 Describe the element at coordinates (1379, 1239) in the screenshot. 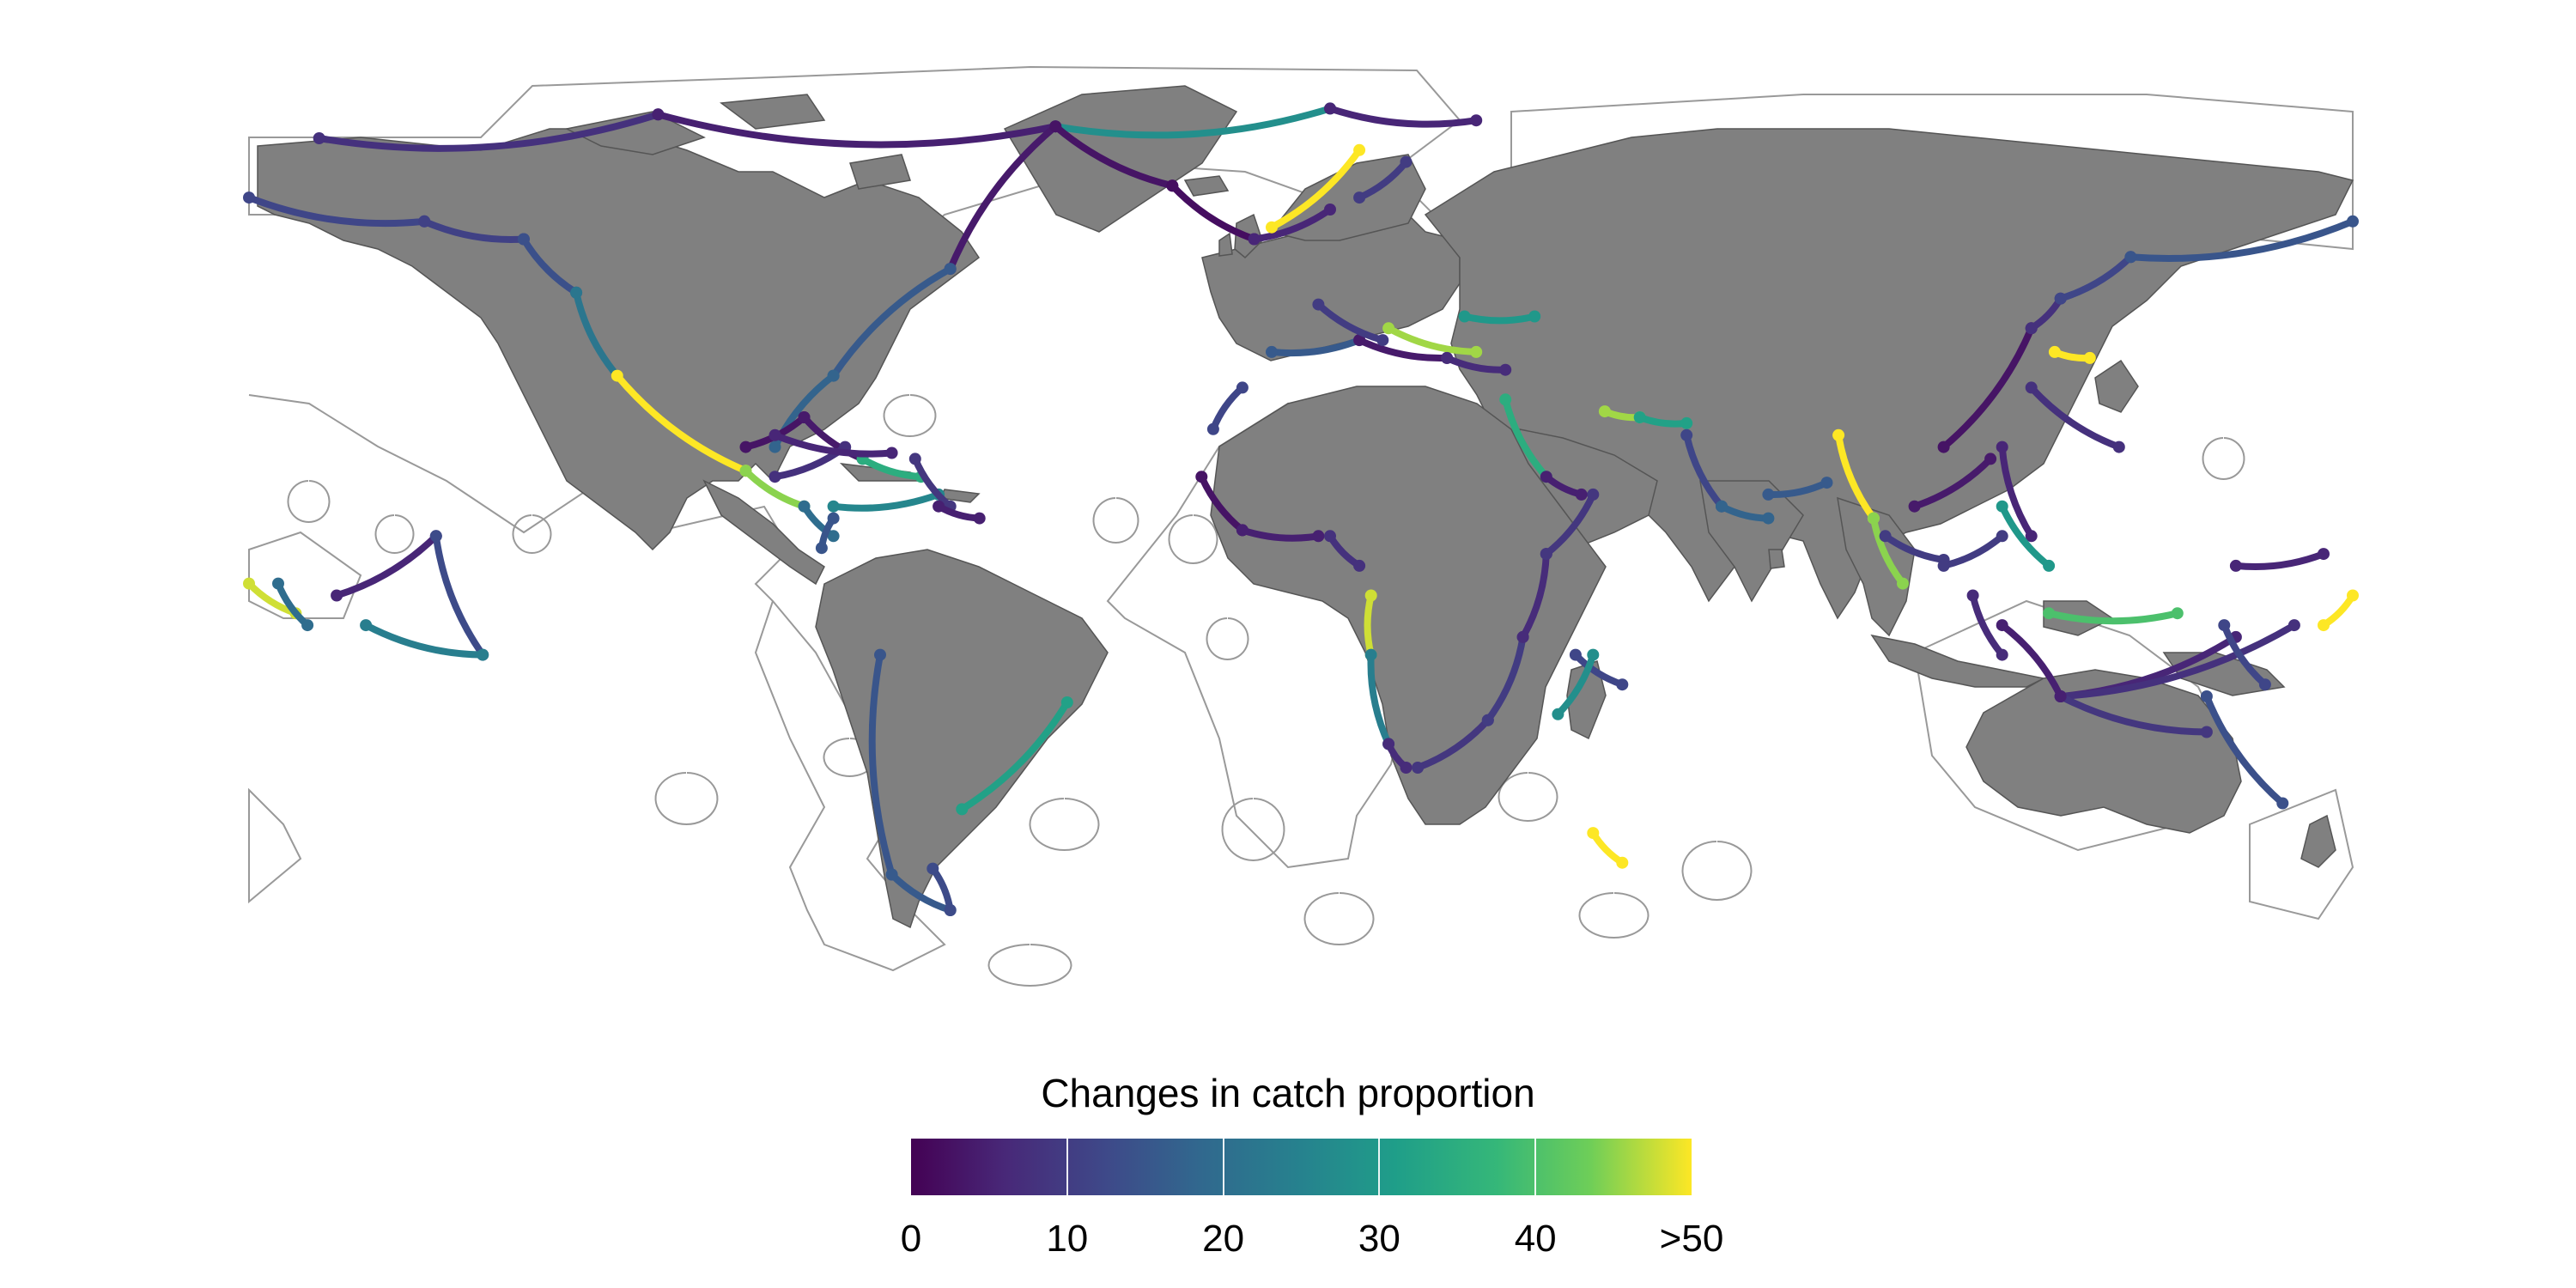

I see `legend-tick-label: 30` at that location.